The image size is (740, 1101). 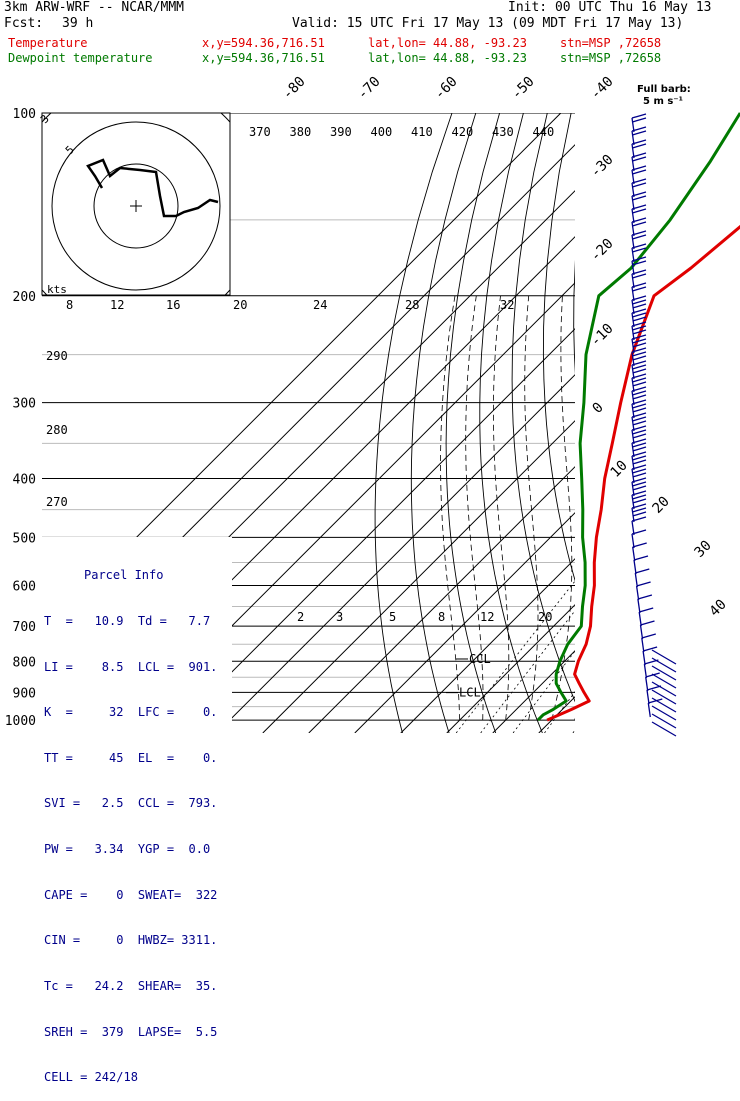 I want to click on isotherm-label: -30, so click(x=602, y=166).